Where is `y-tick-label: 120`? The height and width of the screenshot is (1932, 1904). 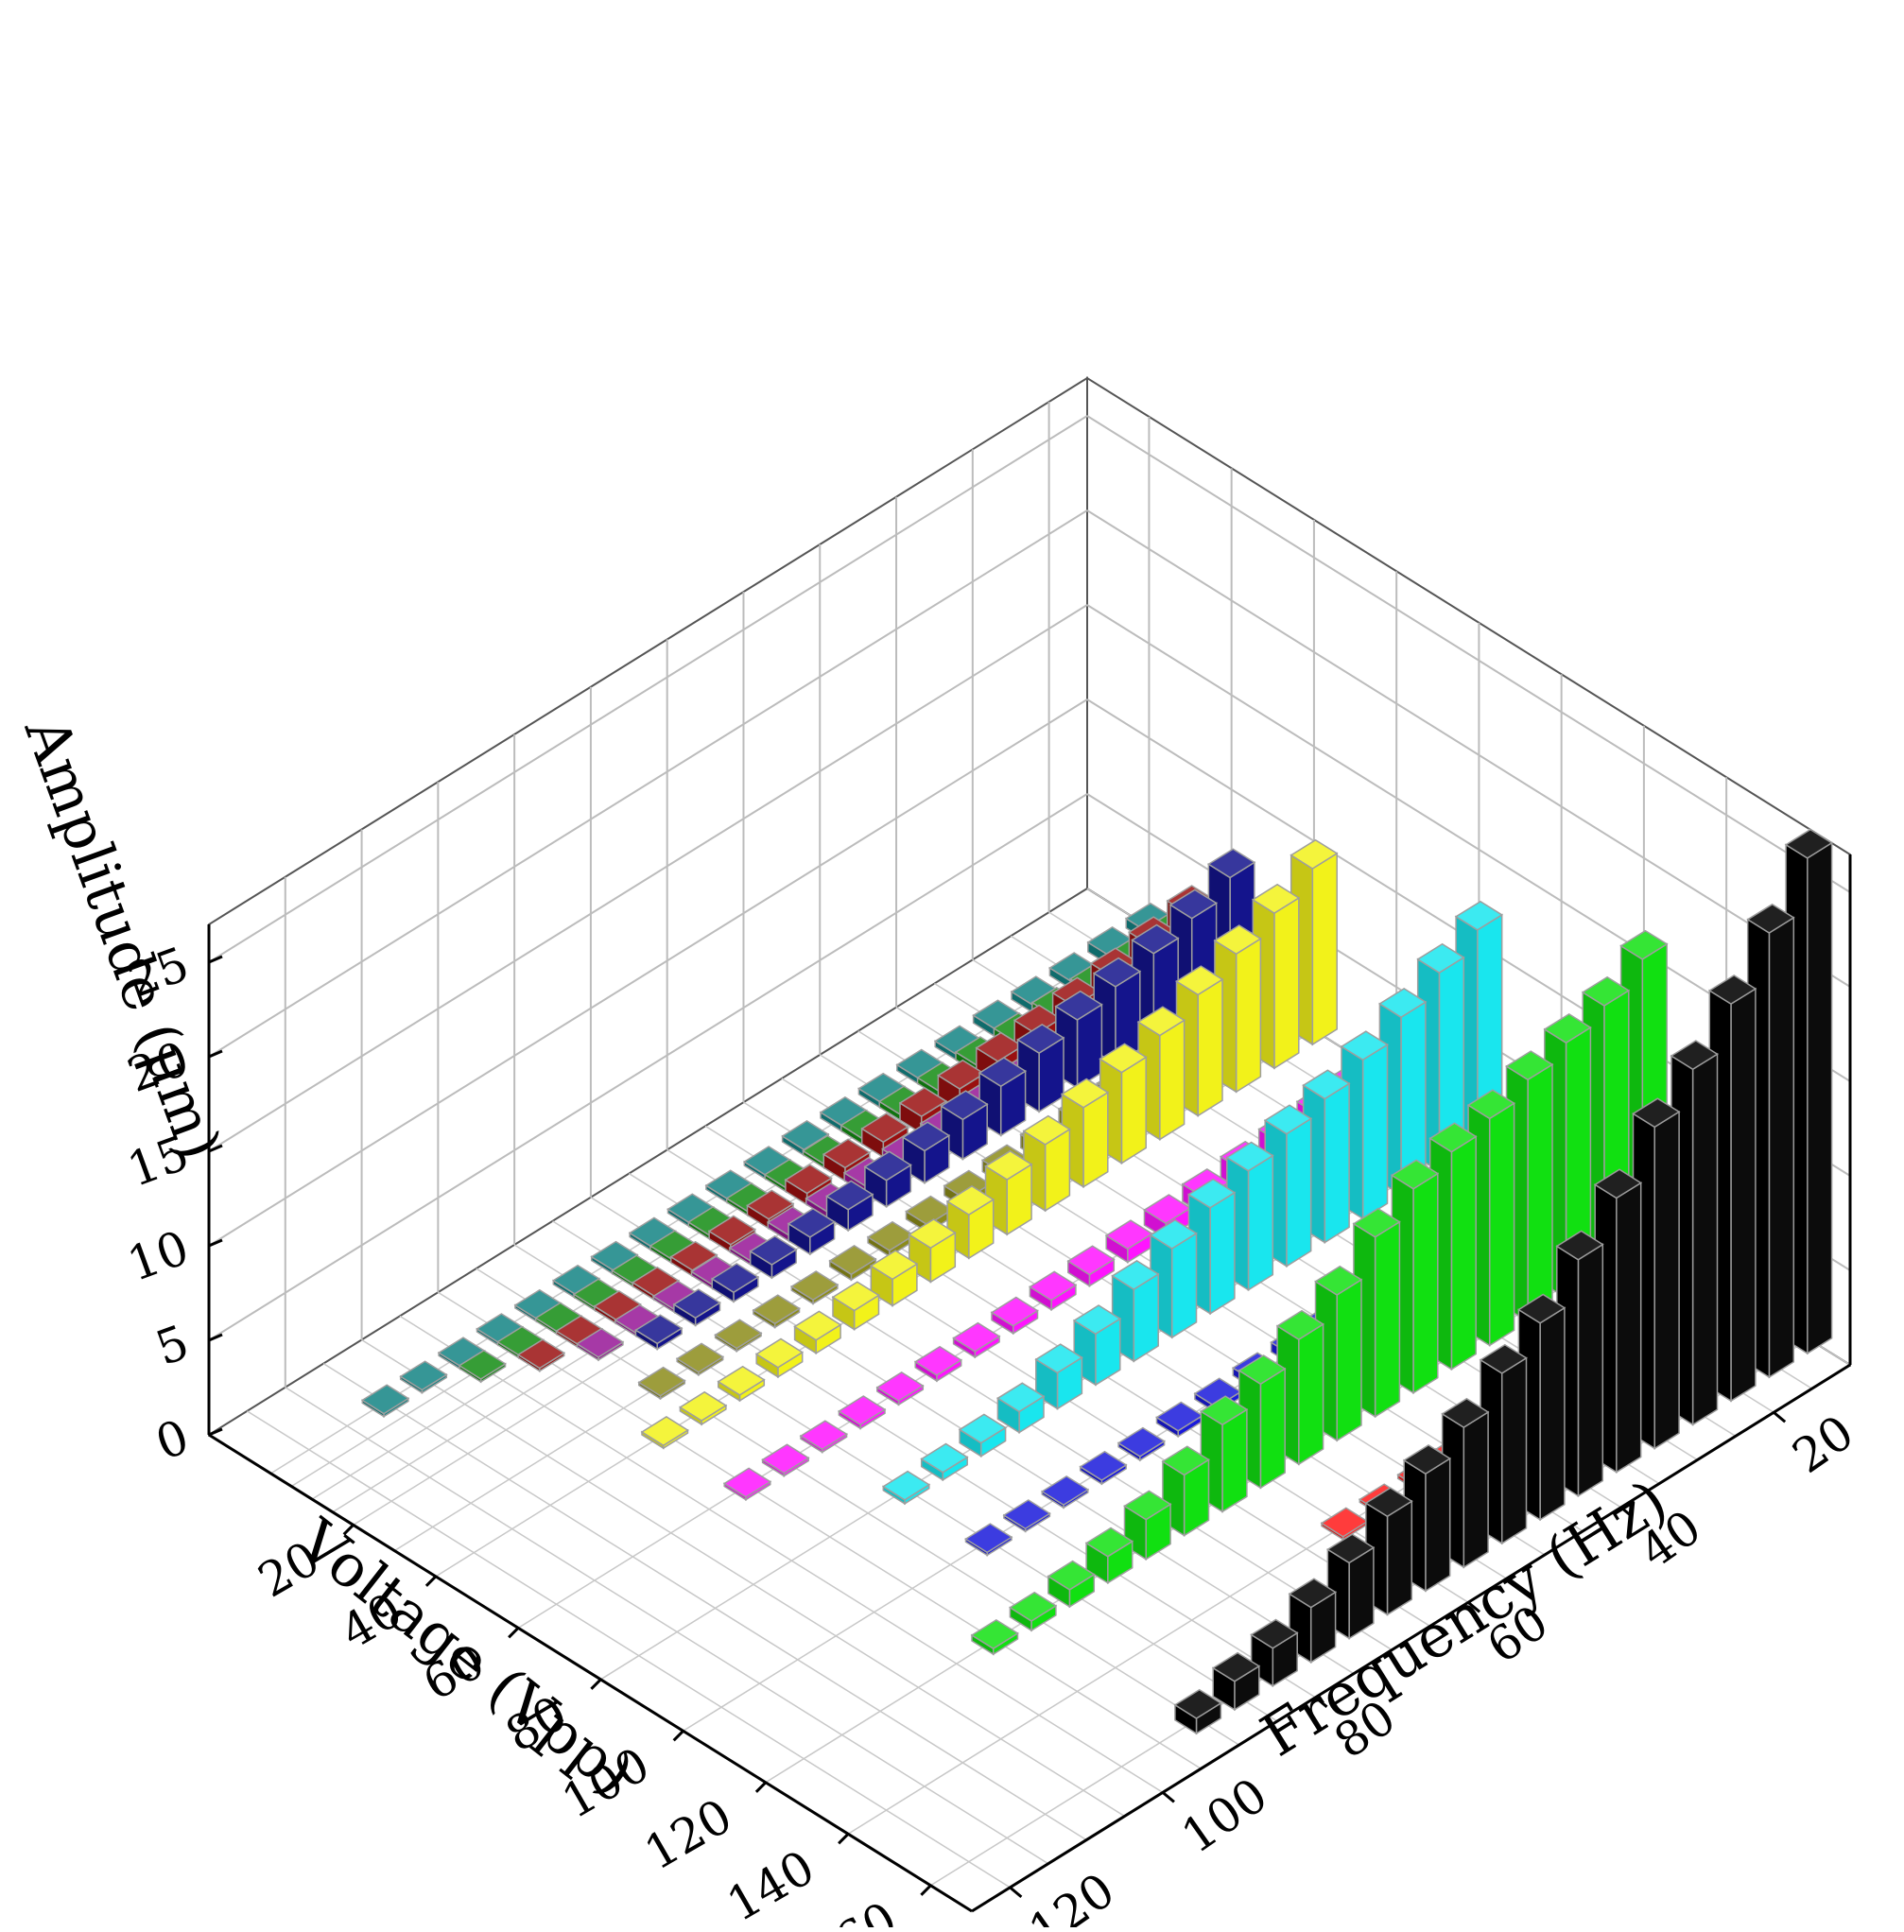
y-tick-label: 120 is located at coordinates (688, 1834).